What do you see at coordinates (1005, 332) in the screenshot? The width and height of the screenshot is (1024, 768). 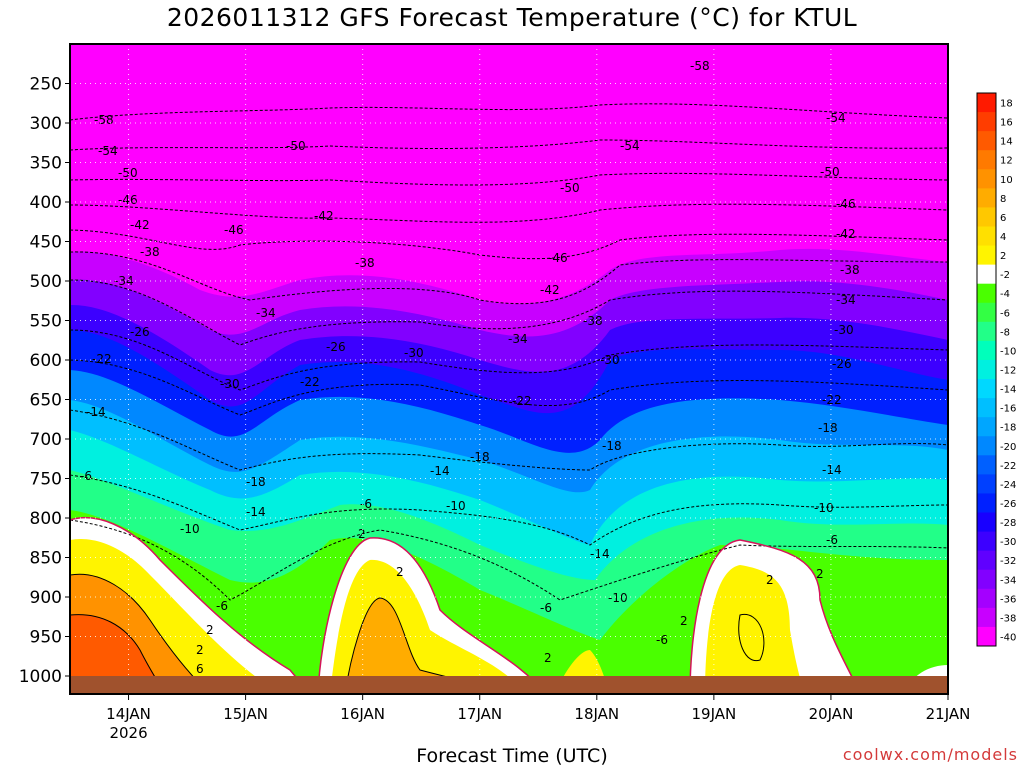 I see `colorbar-label: -8` at bounding box center [1005, 332].